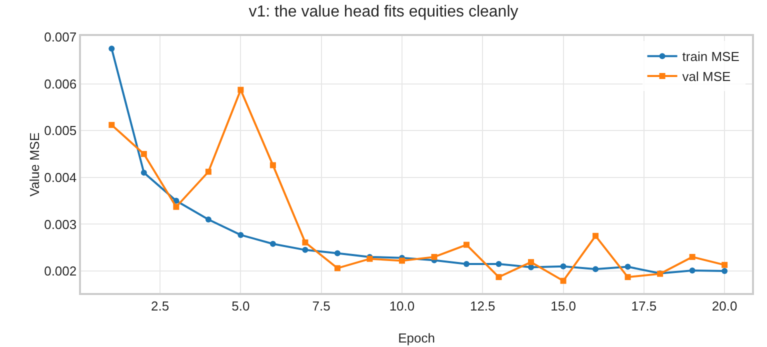  Describe the element at coordinates (160, 306) in the screenshot. I see `x-tick-label: 2.5` at that location.